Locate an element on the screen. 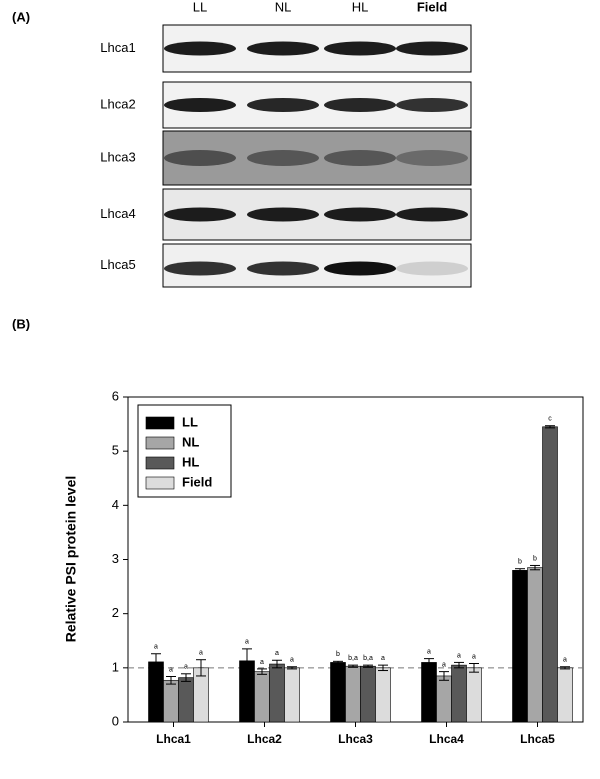  row-label: Lhca5 is located at coordinates (117, 264).